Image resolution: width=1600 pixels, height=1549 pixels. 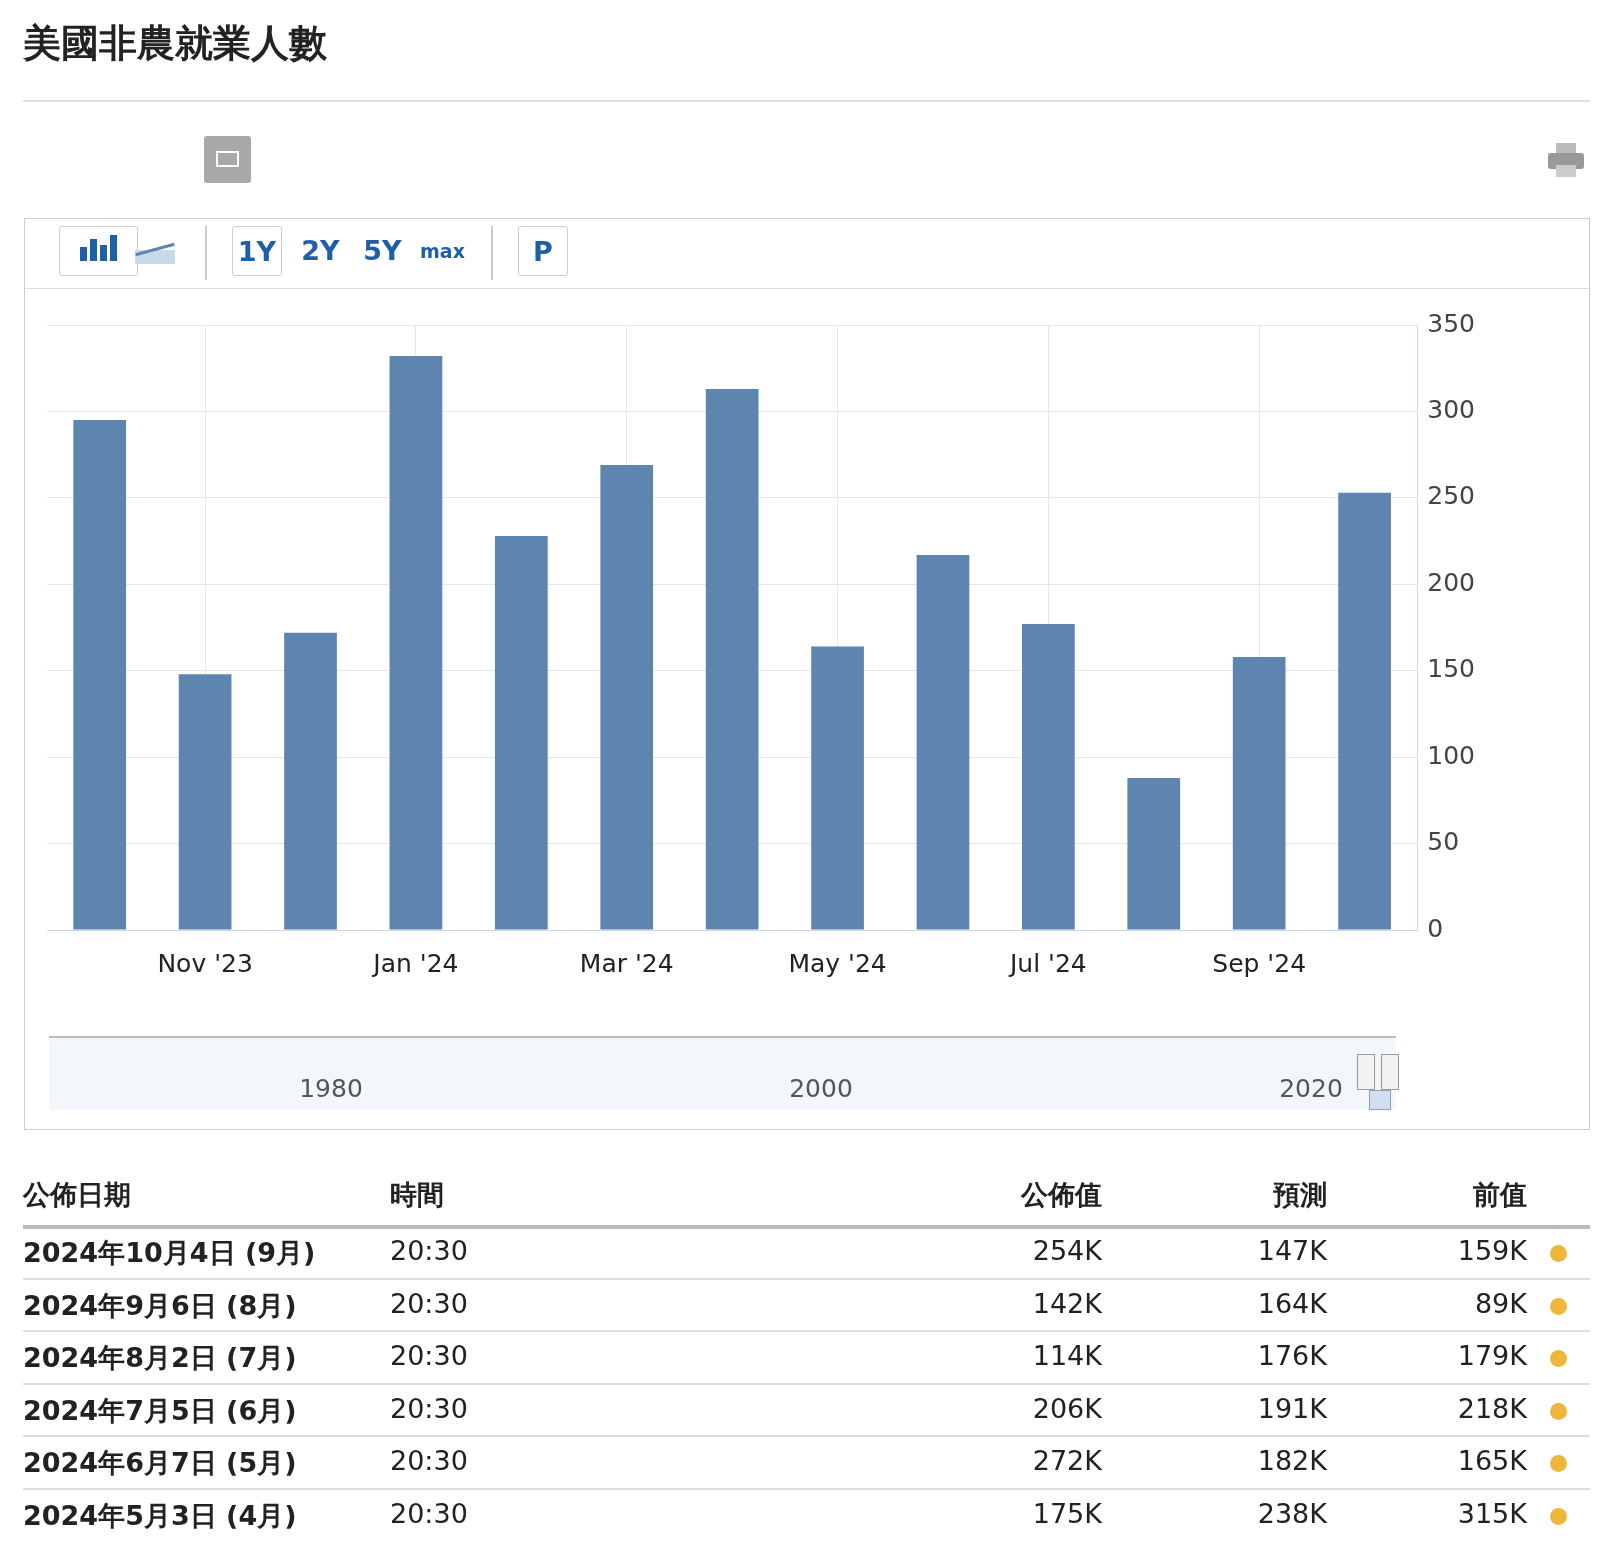 What do you see at coordinates (1451, 669) in the screenshot?
I see `y-tick-label: 150` at bounding box center [1451, 669].